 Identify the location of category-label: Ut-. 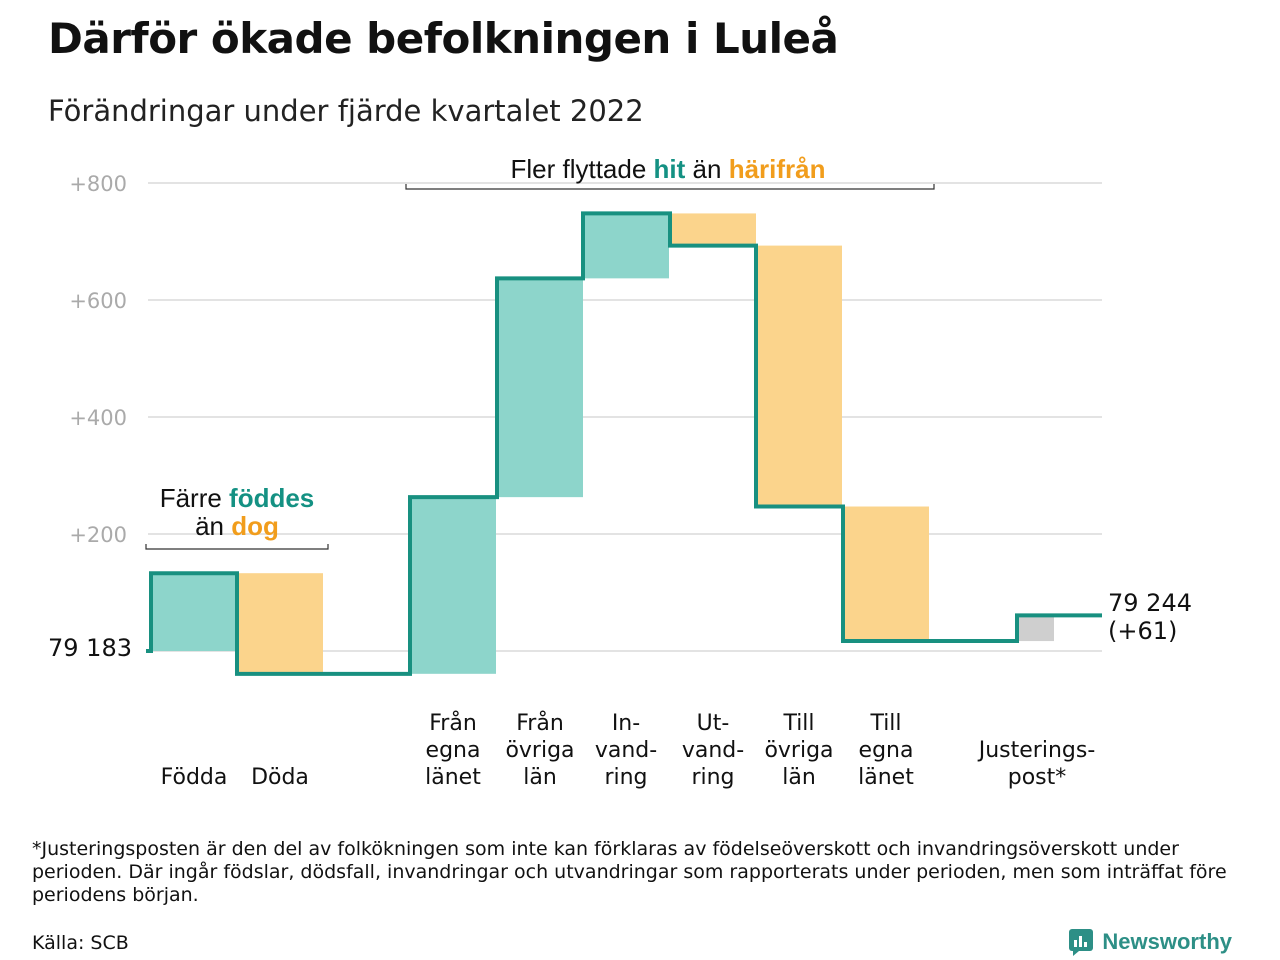
(713, 723).